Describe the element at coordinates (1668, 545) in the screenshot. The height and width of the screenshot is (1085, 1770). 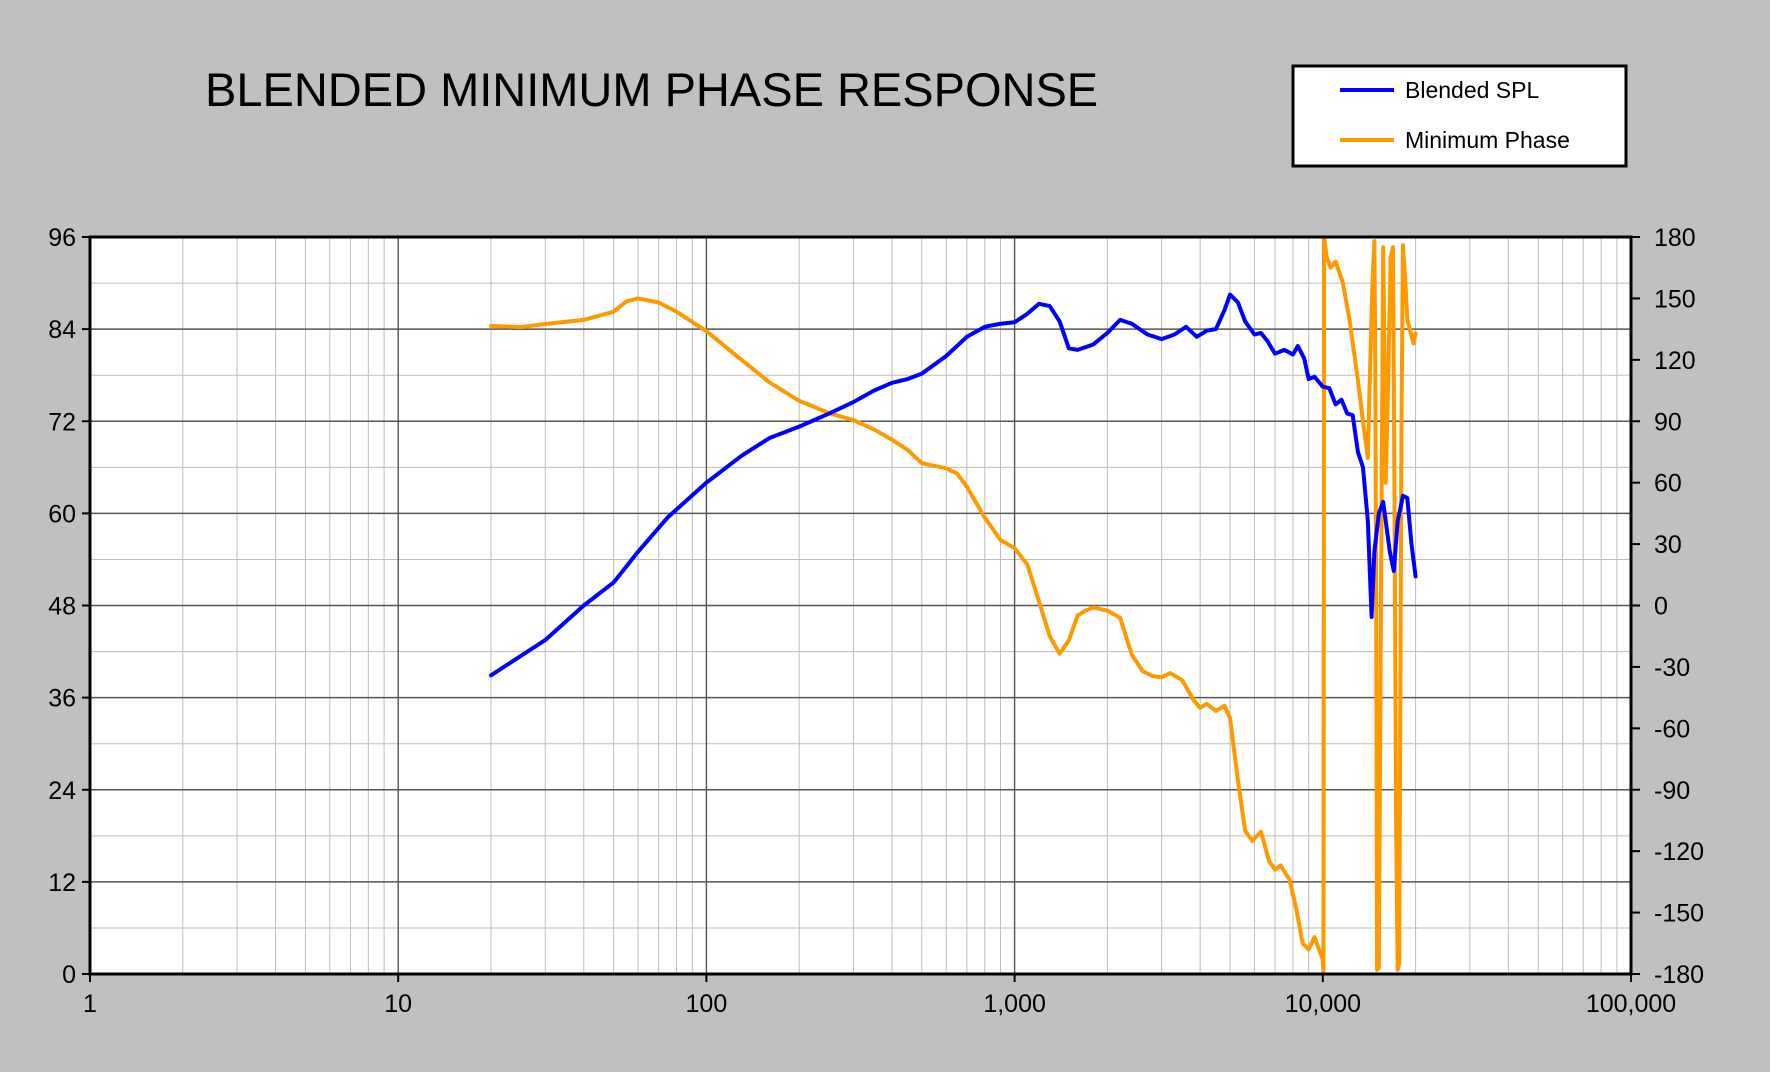
I see `y2-tick-label: 30` at that location.